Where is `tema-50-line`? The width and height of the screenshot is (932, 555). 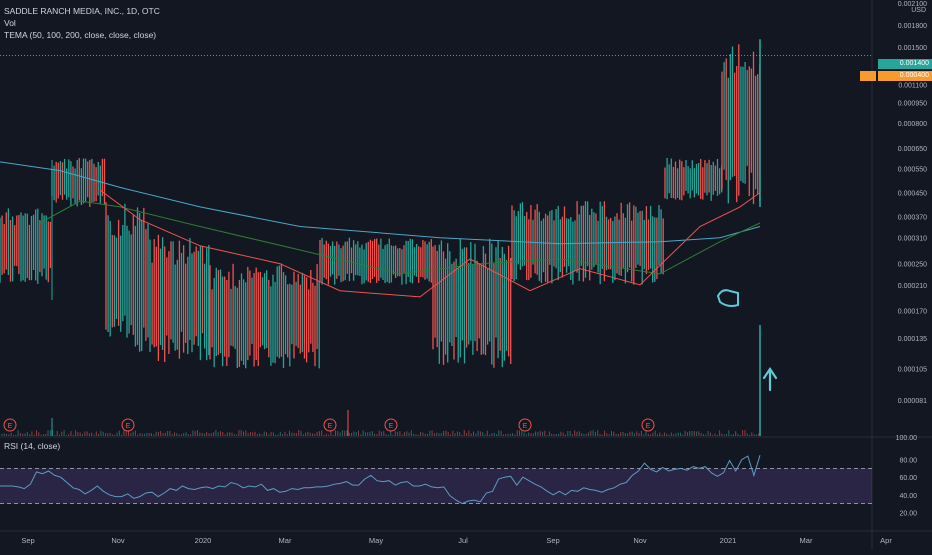
tema-50-line is located at coordinates (430, 243).